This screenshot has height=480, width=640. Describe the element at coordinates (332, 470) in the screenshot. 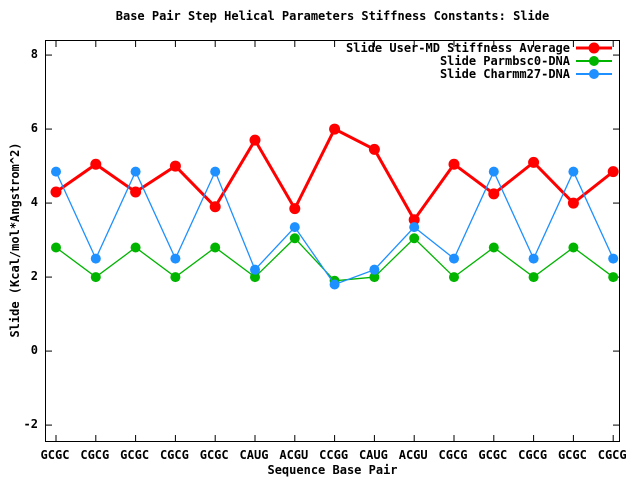

I see `x-axis-label: Sequence Base Pair` at that location.